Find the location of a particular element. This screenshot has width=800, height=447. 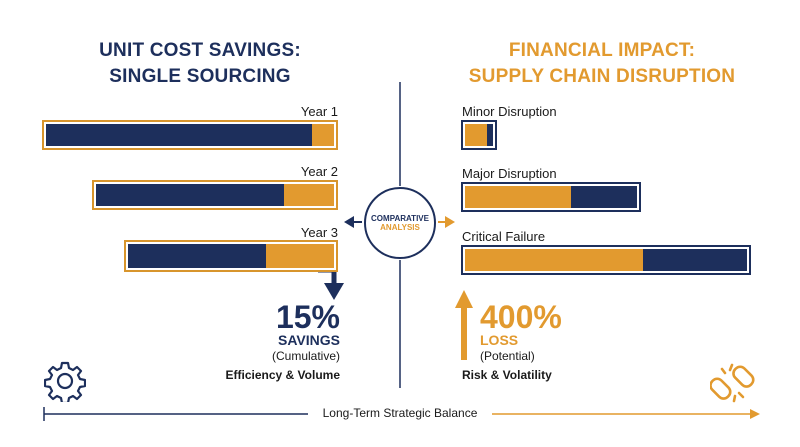

bar-label-year1: Year 1 is located at coordinates (319, 111).